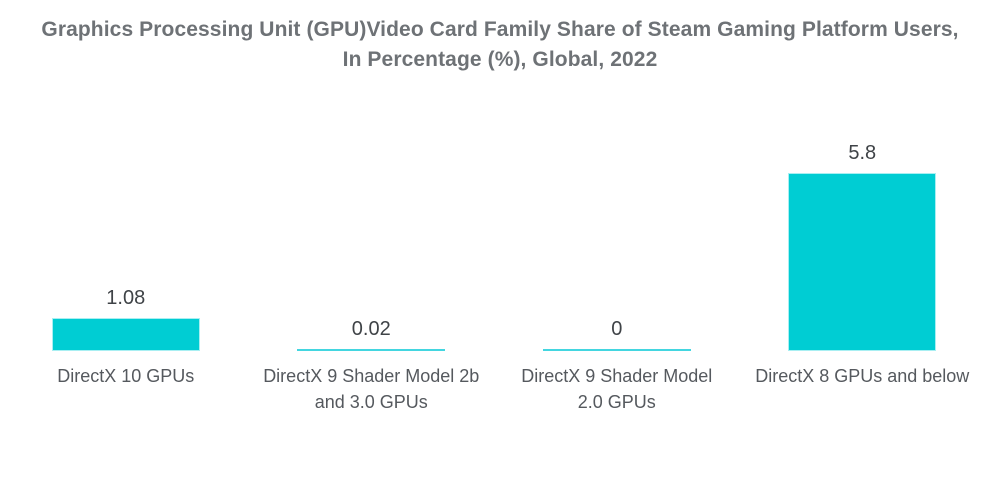  I want to click on category-label-cell: DirectX 10 GPUs, so click(126, 383).